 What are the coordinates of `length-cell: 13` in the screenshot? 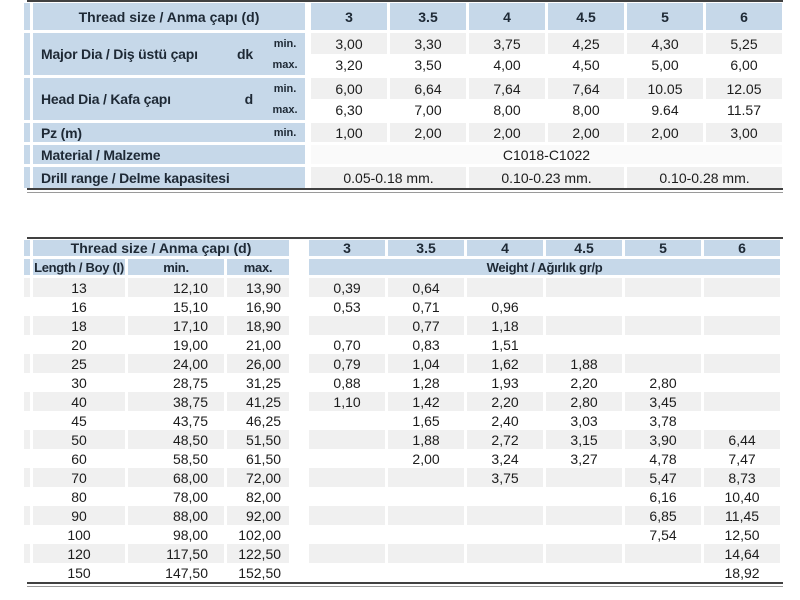 It's located at (80, 287).